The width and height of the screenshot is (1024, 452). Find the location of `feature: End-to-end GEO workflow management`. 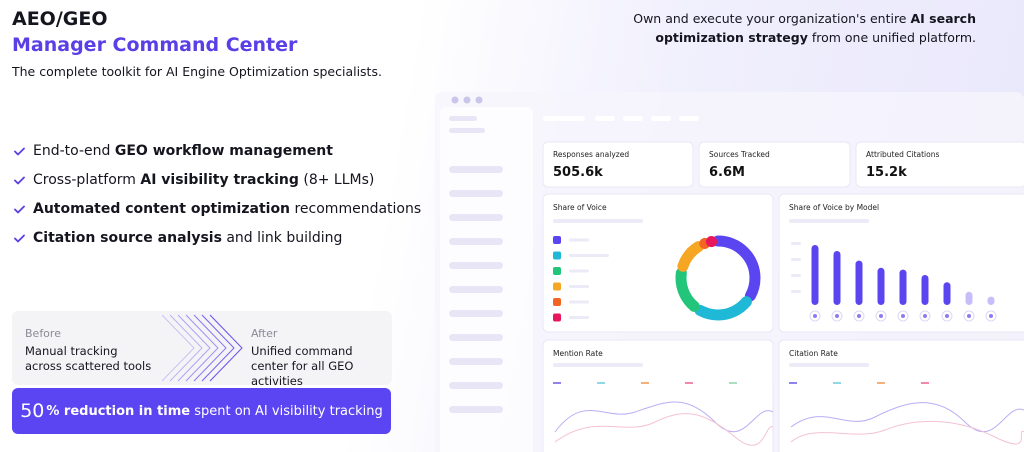

feature: End-to-end GEO workflow management is located at coordinates (173, 151).